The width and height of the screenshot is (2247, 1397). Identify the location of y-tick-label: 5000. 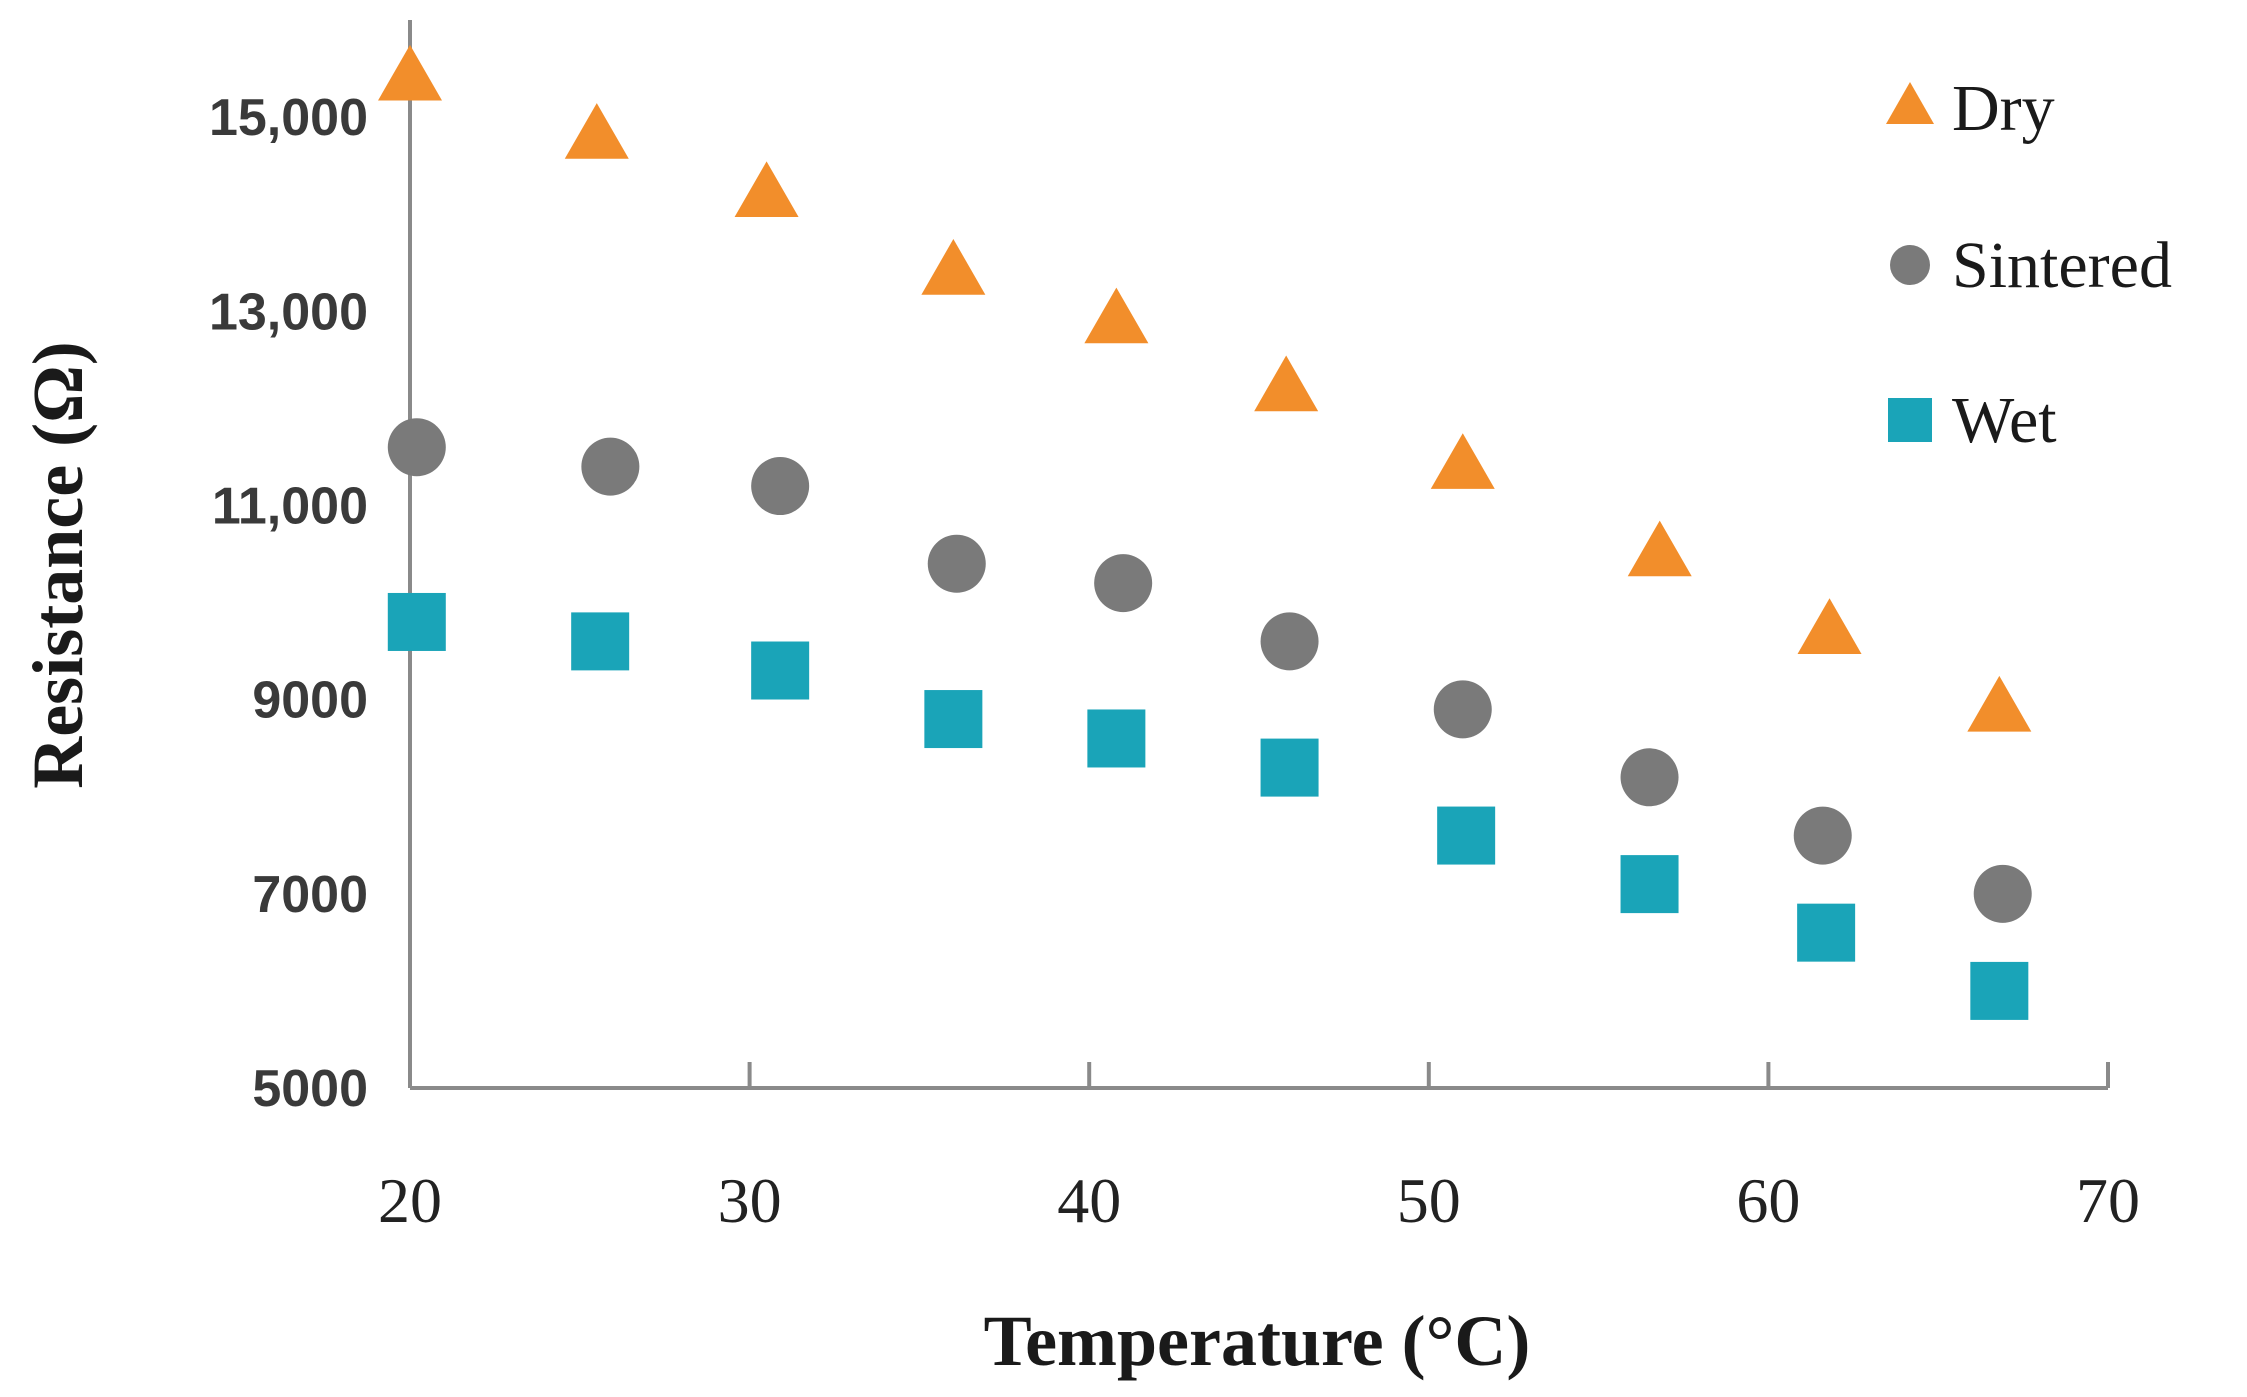
(310, 1089).